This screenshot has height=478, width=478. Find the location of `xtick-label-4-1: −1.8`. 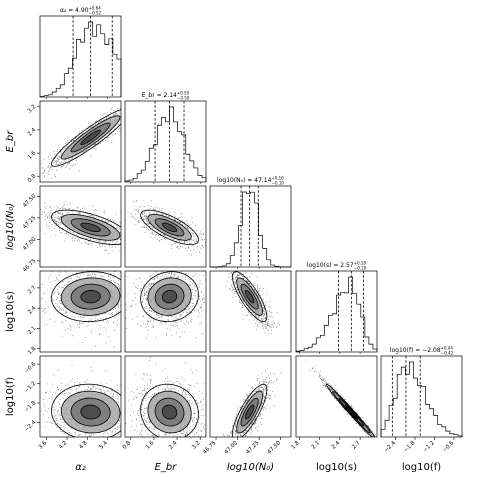

xtick-label-4-1: −1.8 is located at coordinates (410, 447).